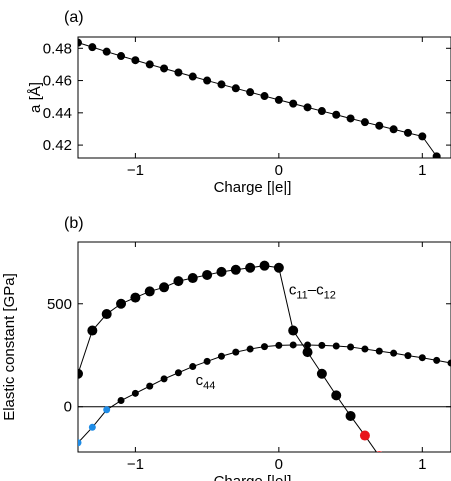  Describe the element at coordinates (74, 223) in the screenshot. I see `panel-label: (b)` at that location.